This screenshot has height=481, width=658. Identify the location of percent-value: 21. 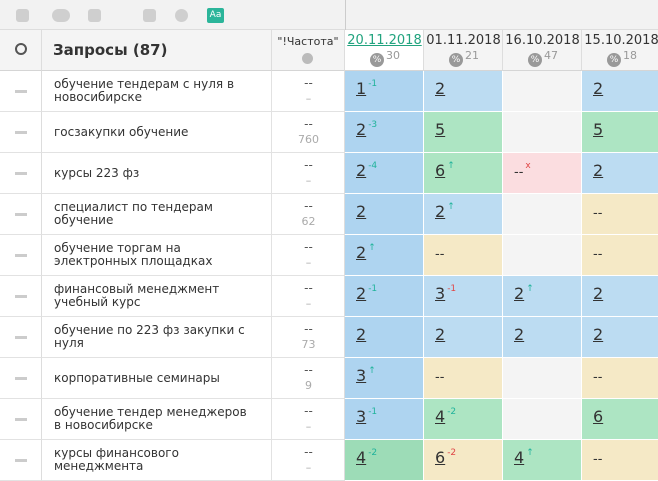
(472, 55).